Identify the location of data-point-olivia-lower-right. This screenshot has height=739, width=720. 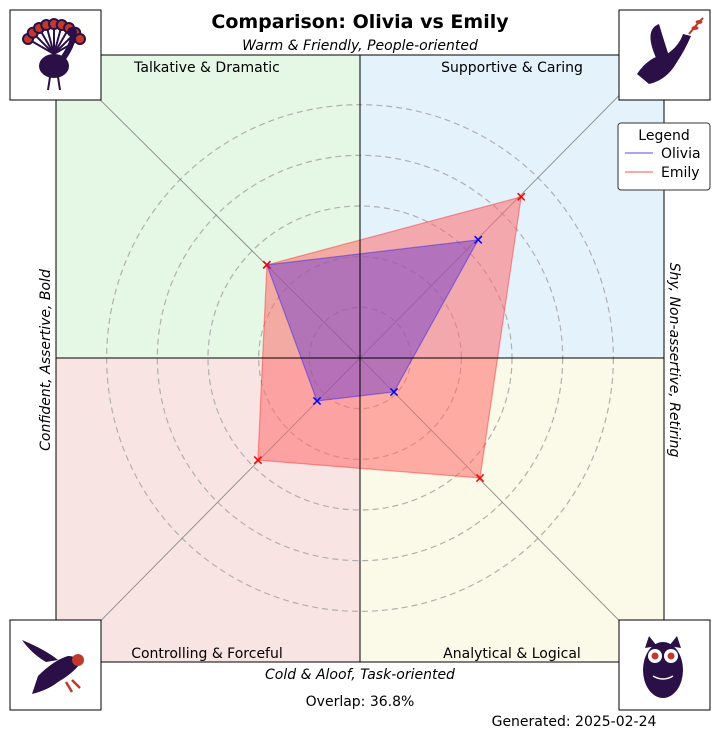
(394, 392).